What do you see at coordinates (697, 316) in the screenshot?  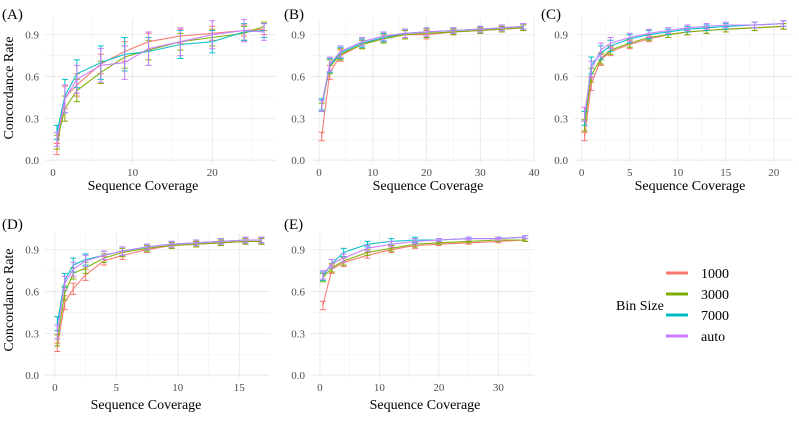 I see `legend-item-7000: 7000` at bounding box center [697, 316].